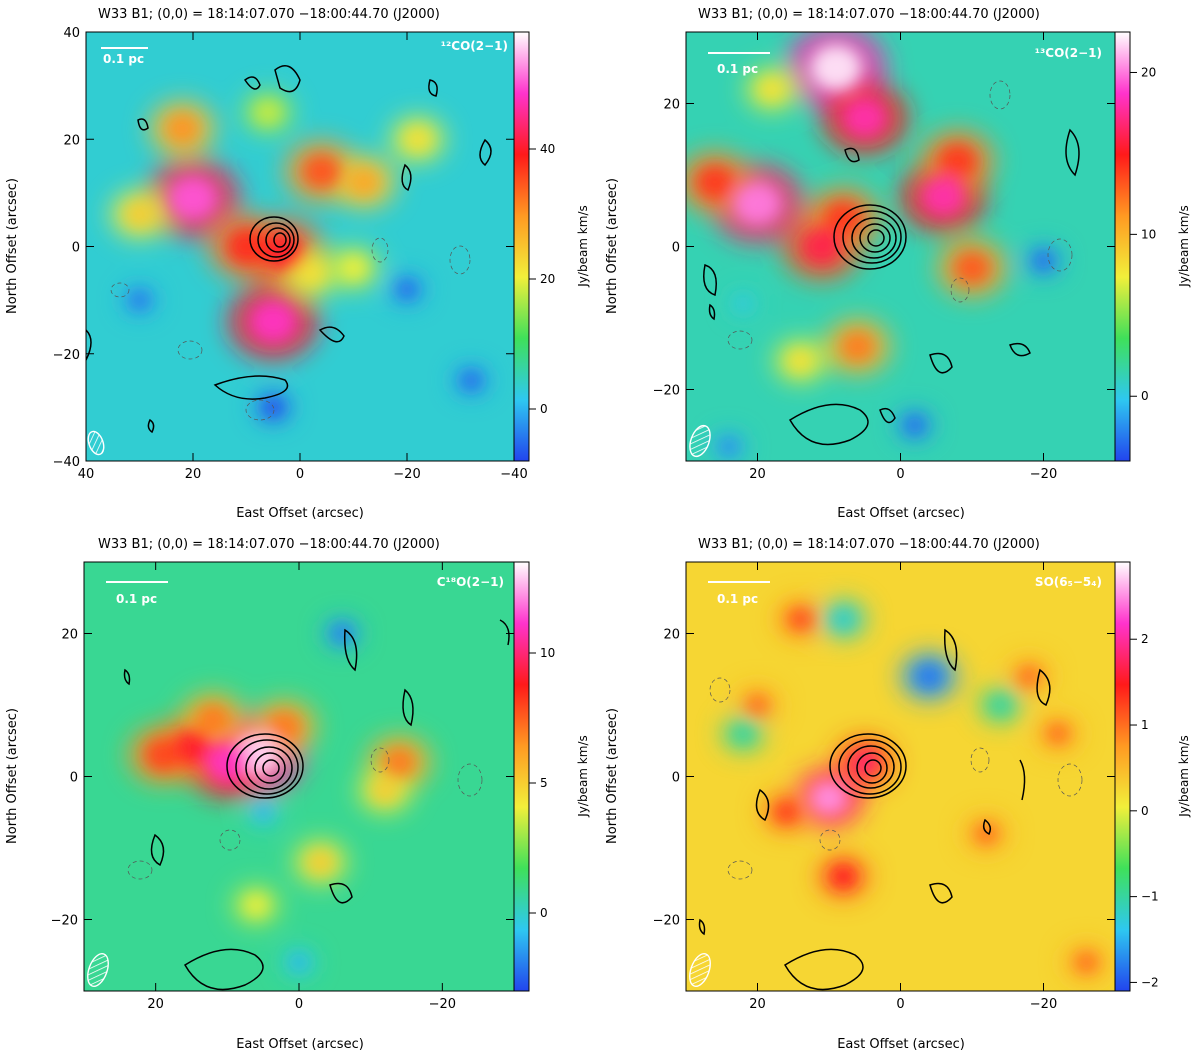 The image size is (1200, 1053). I want to click on colorbar-ticks: 0 10 20, so click(1143, 234).